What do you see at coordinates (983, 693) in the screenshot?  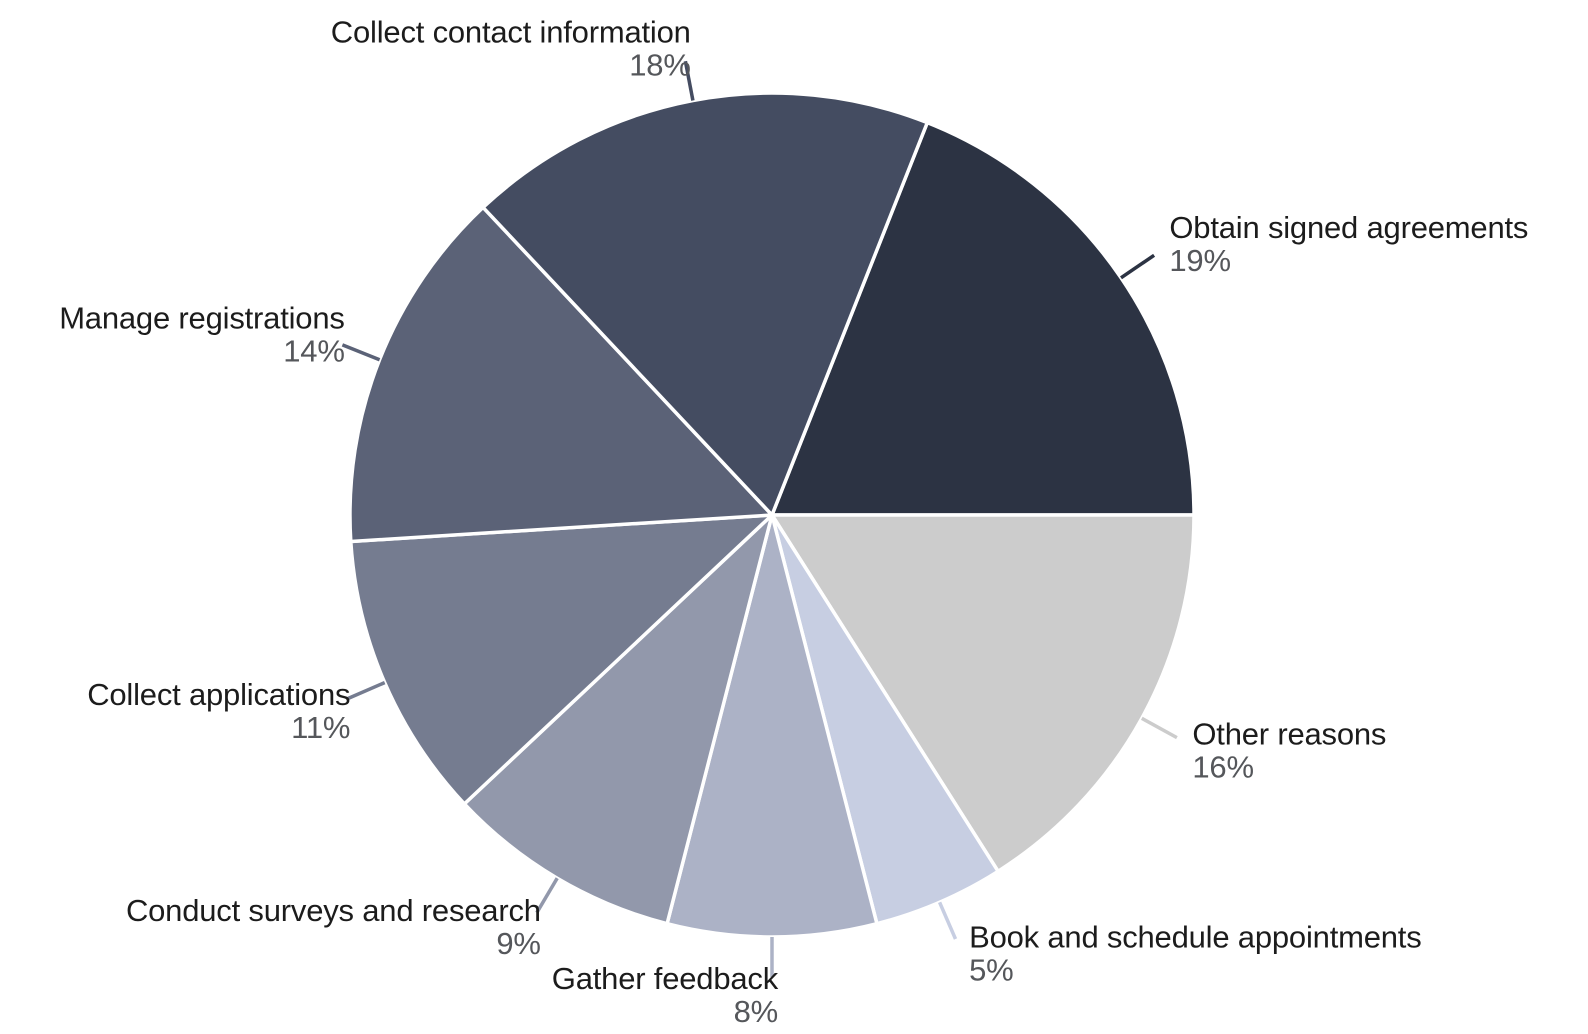 I see `pie-slice-other-reasons` at bounding box center [983, 693].